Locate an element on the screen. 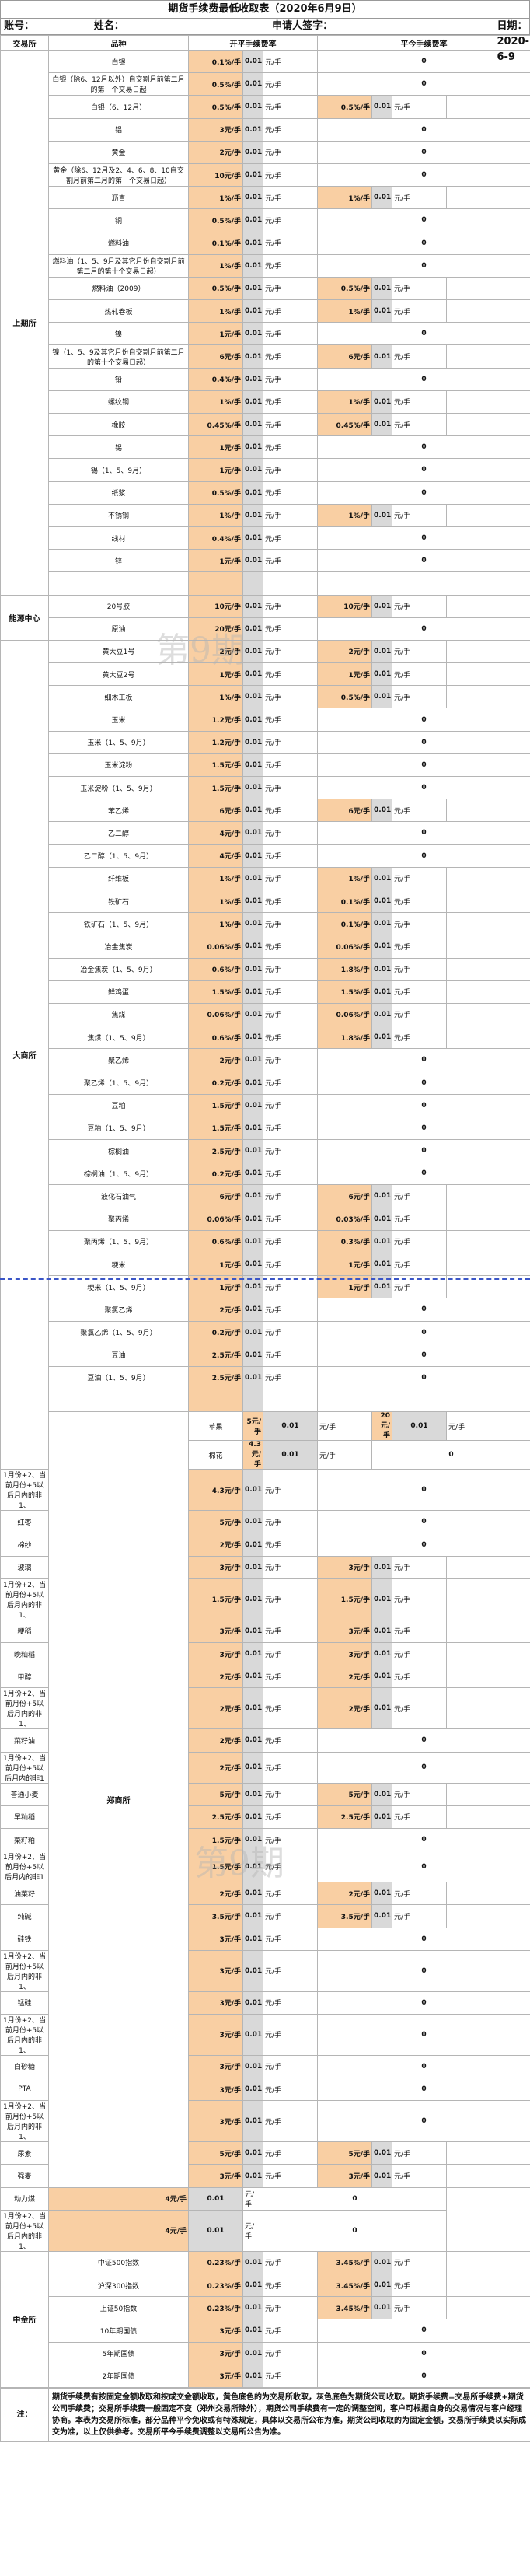  open-fee-exchange-cell: 0.45%/手 is located at coordinates (215, 424).